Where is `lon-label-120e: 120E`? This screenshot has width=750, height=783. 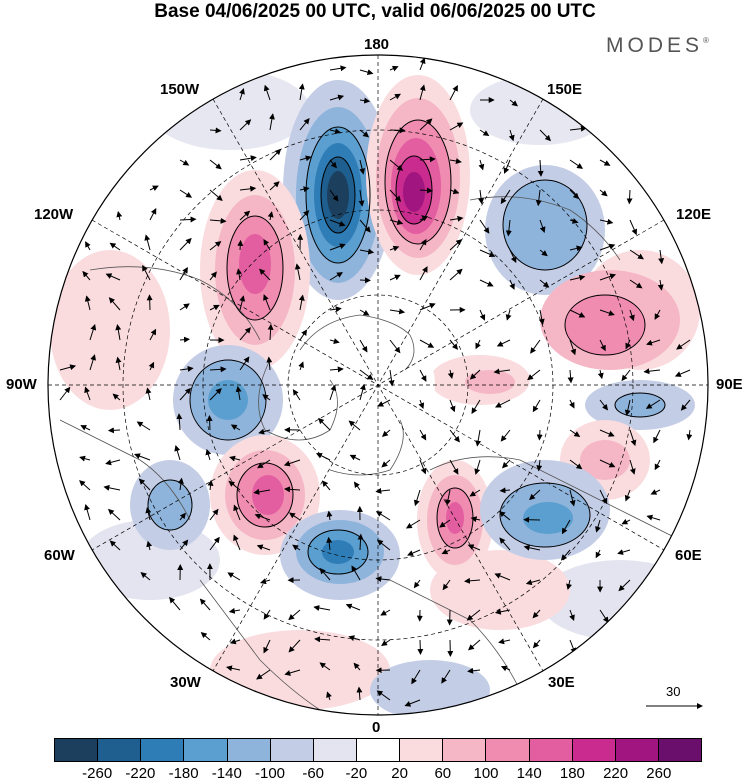 lon-label-120e: 120E is located at coordinates (694, 214).